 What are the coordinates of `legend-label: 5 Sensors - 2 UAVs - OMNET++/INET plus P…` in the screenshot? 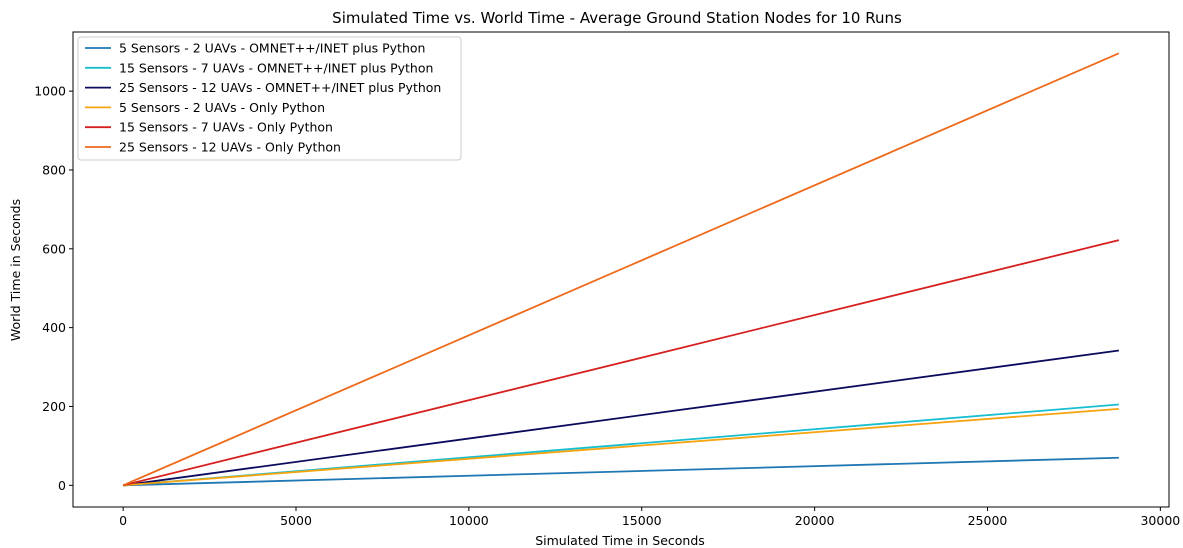 It's located at (272, 48).